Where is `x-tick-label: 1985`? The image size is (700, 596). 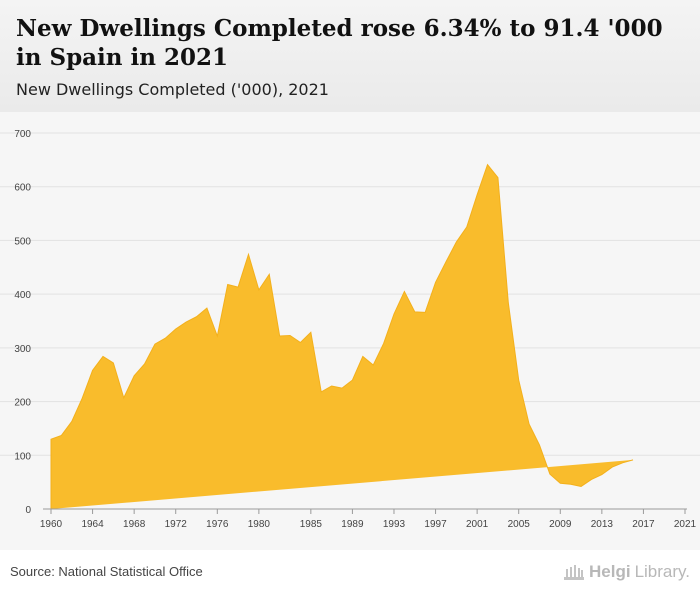 x-tick-label: 1985 is located at coordinates (311, 524).